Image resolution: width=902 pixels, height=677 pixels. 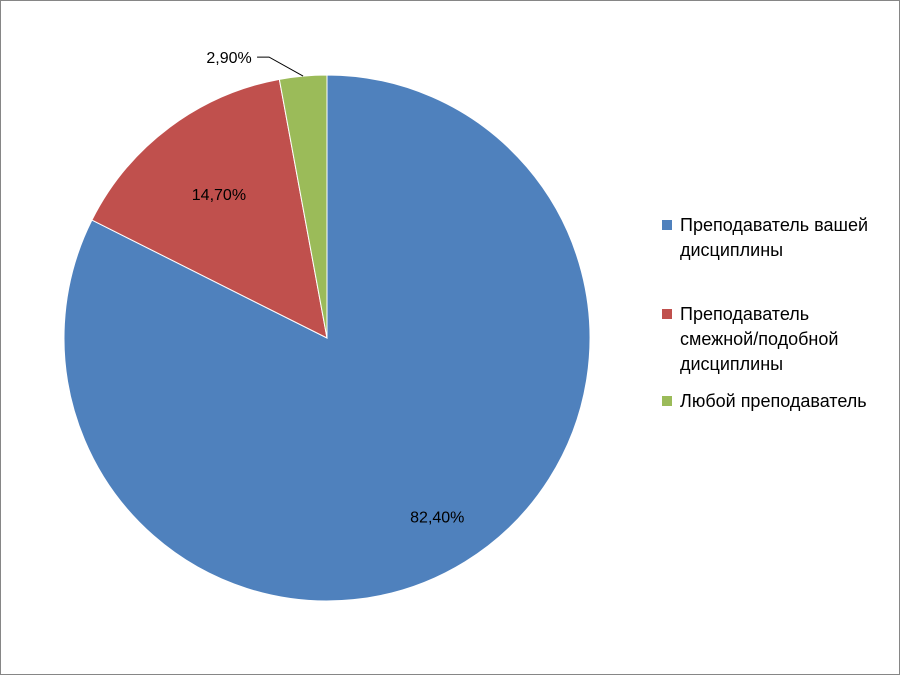 What do you see at coordinates (732, 364) in the screenshot?
I see `legend-text-1-line-2: дисциплины` at bounding box center [732, 364].